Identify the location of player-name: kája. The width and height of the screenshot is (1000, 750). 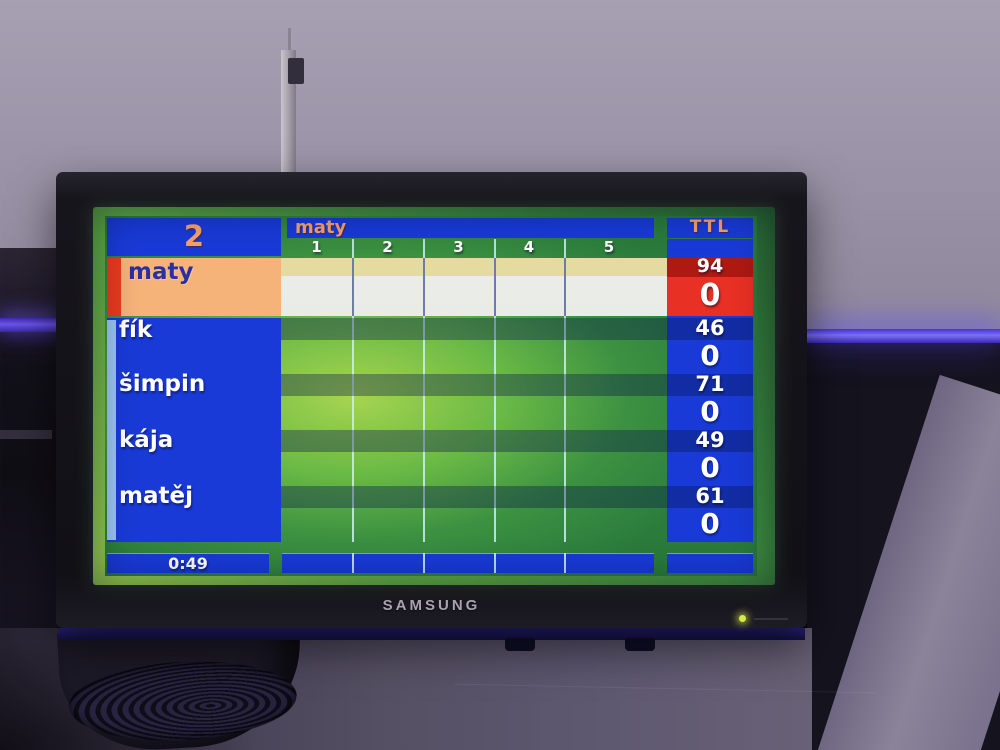
(146, 440).